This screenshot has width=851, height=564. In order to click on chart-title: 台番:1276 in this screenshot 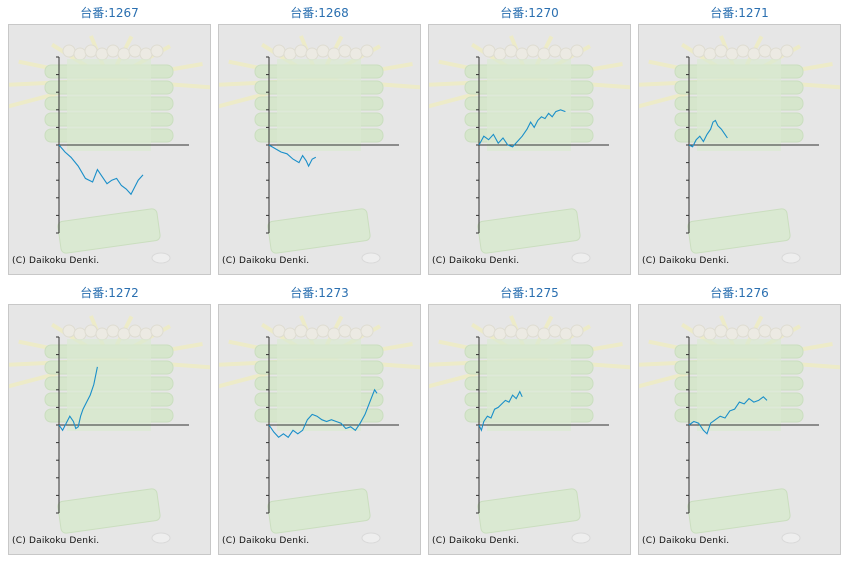, I will do `click(739, 293)`.